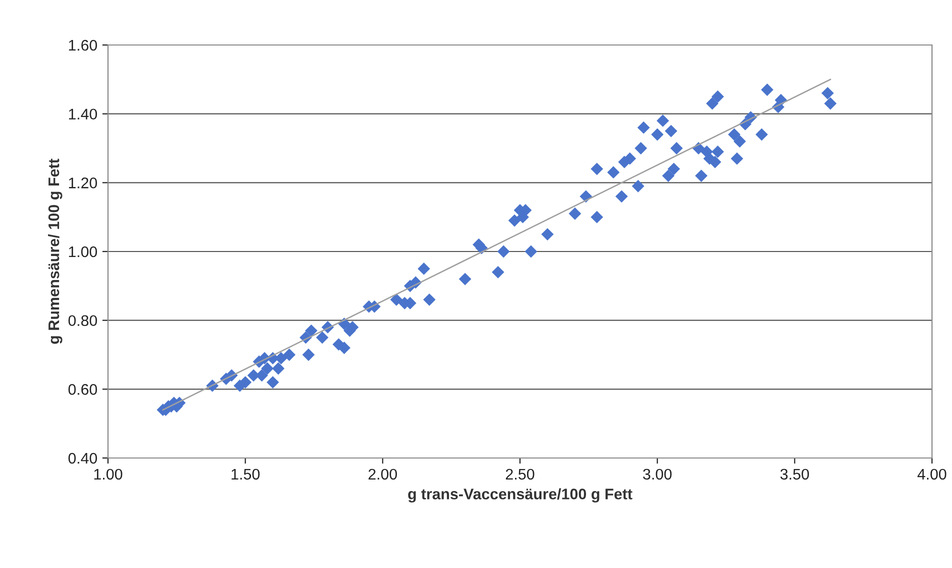 The height and width of the screenshot is (568, 952). I want to click on y-tick-label: 0.80, so click(82, 320).